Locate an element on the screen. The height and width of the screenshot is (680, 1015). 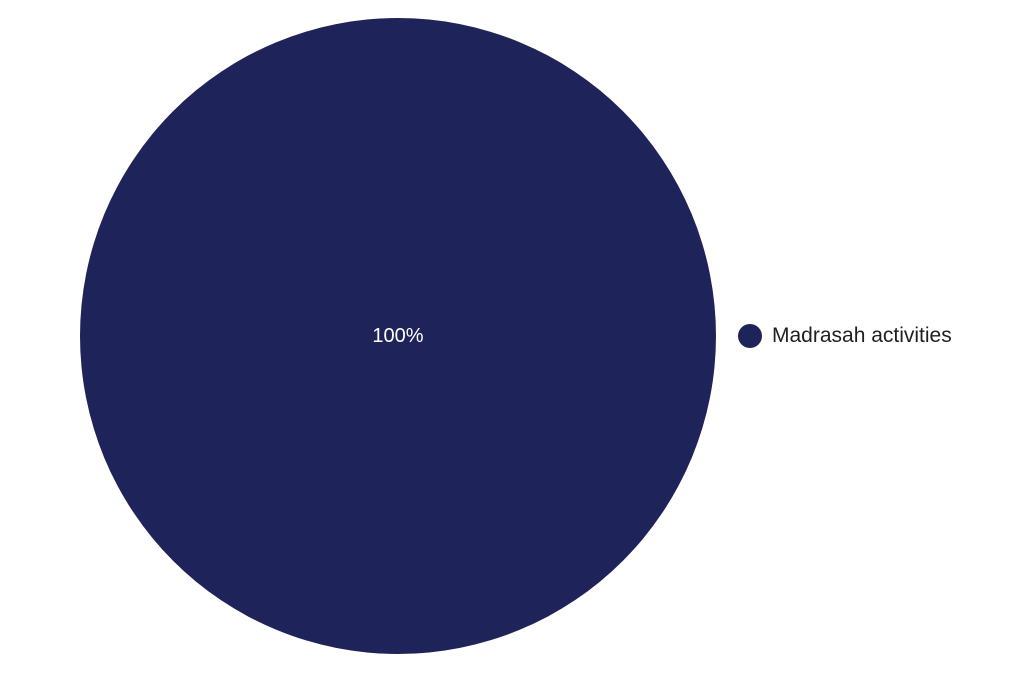
pie-slice-labels: 100% is located at coordinates (397, 336).